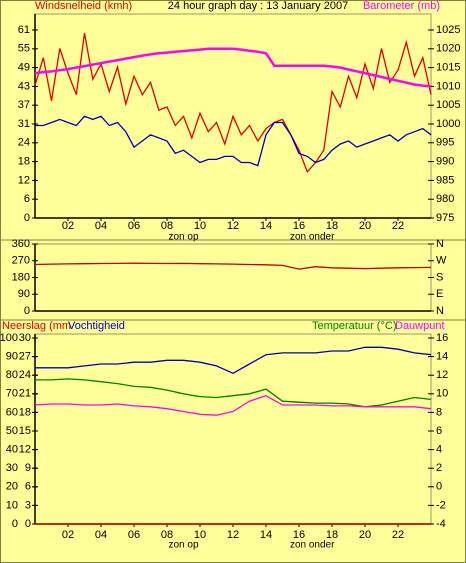  I want to click on y-tick-label: 30, so click(12, 468).